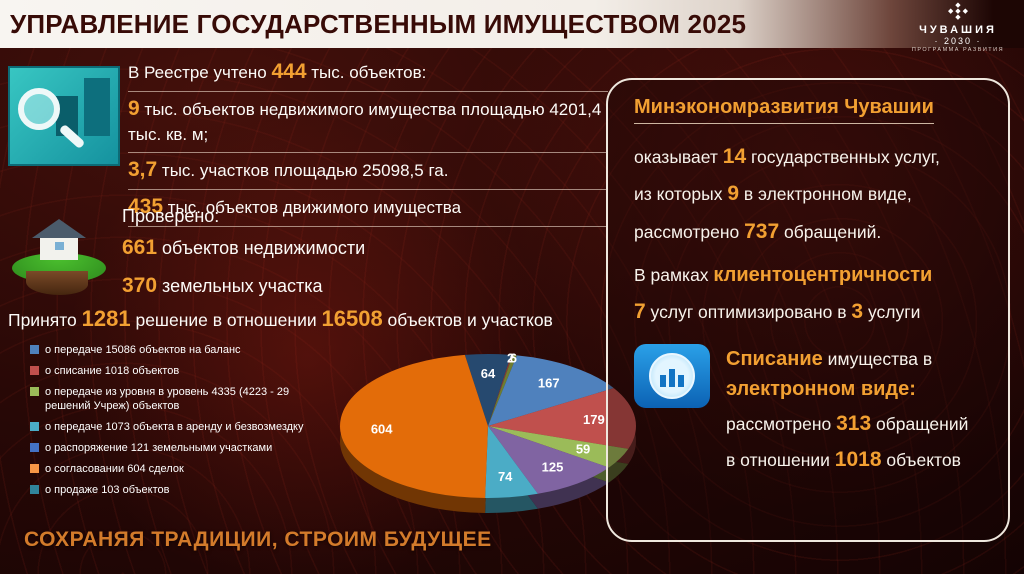 Image resolution: width=1024 pixels, height=574 pixels. What do you see at coordinates (140, 247) in the screenshot?
I see `stat-number: 661` at bounding box center [140, 247].